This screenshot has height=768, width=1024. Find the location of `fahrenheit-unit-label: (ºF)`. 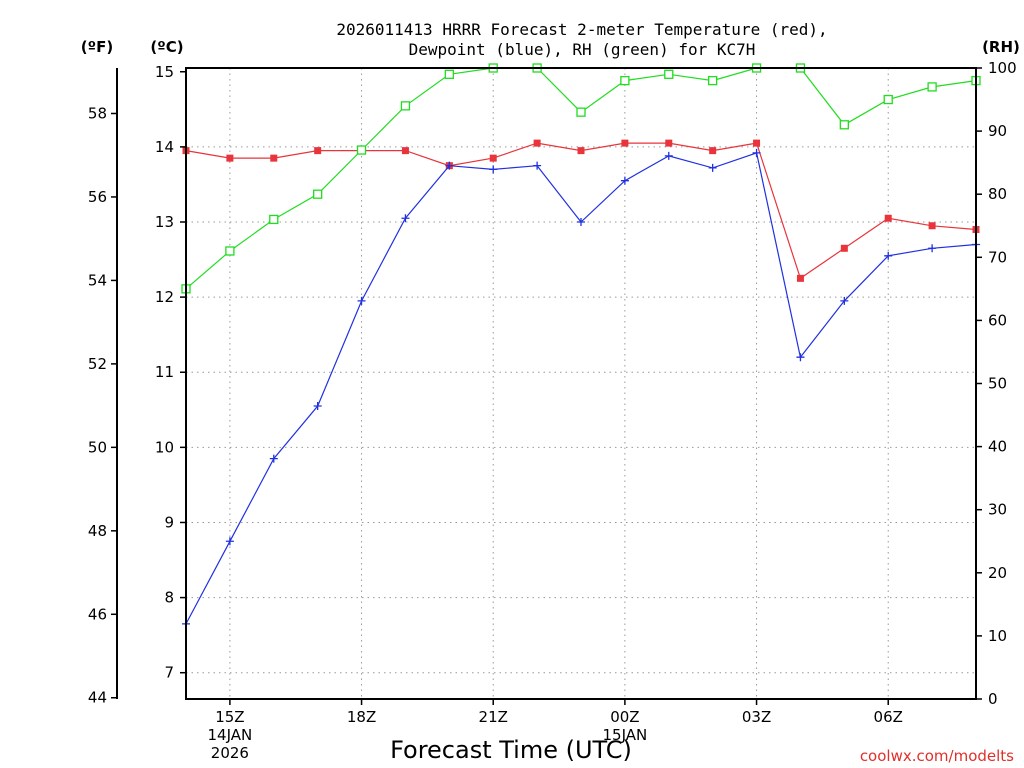

fahrenheit-unit-label: (ºF) is located at coordinates (97, 47).